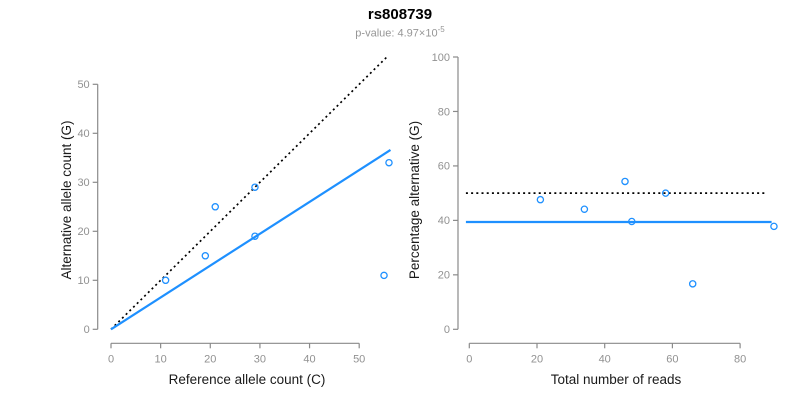 Image resolution: width=800 pixels, height=400 pixels. I want to click on pvalue-exponent: -5, so click(441, 29).